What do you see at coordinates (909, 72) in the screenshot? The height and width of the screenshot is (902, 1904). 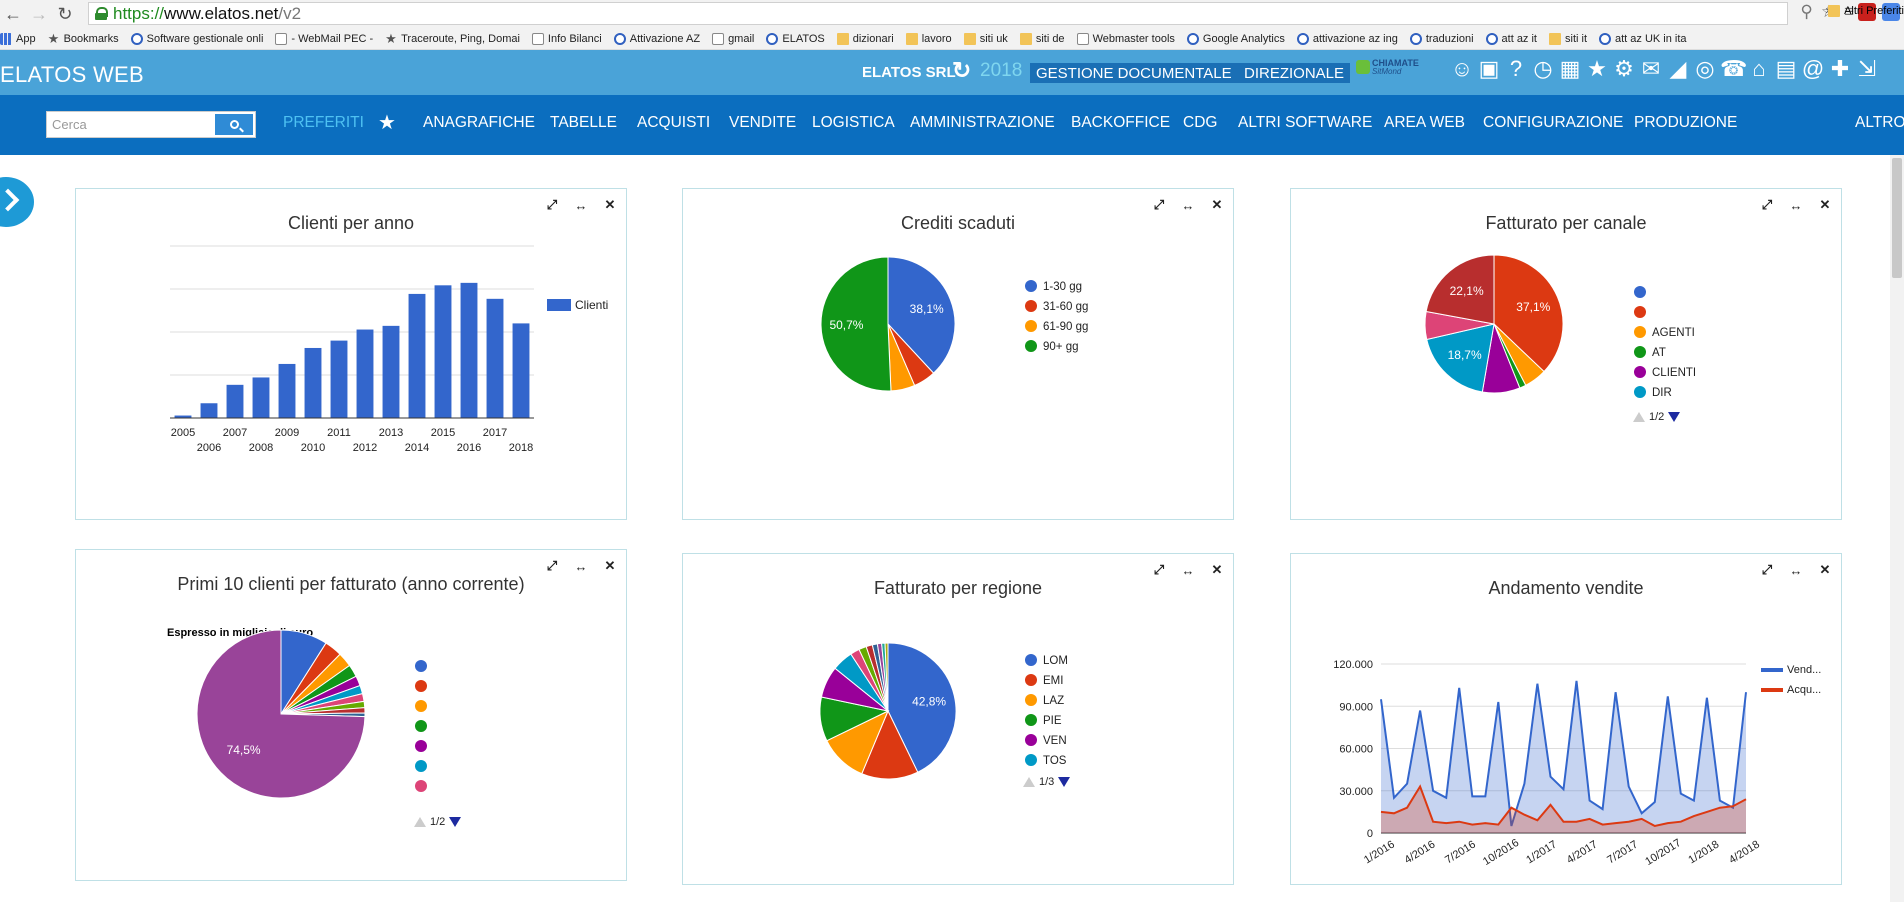 I see `company-name: ELATOS SRL` at bounding box center [909, 72].